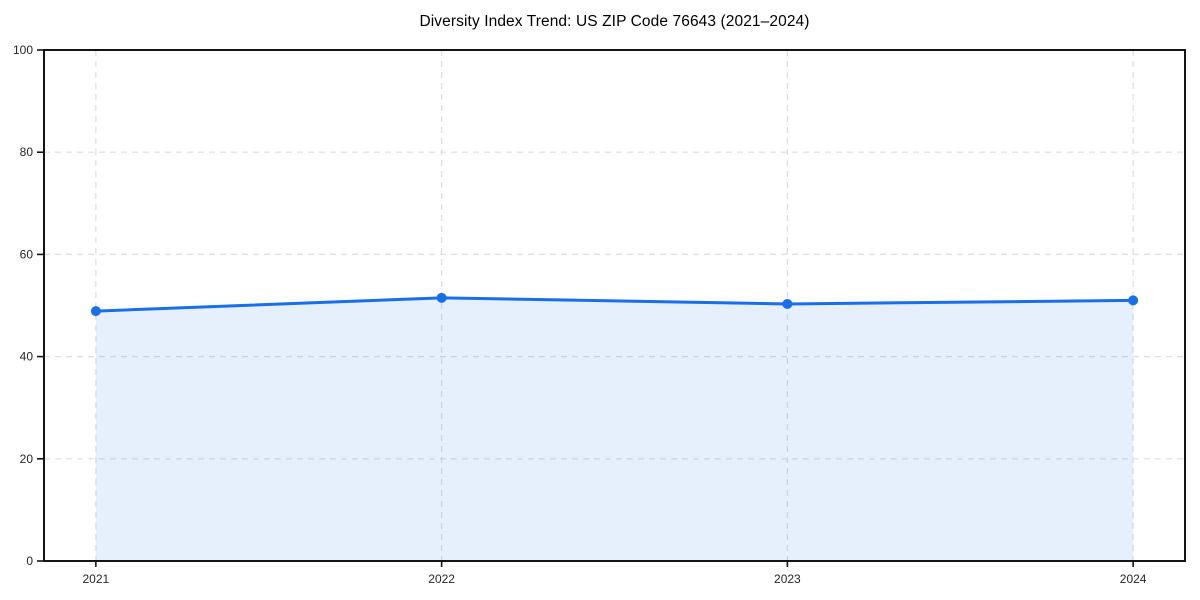 This screenshot has width=1200, height=600. What do you see at coordinates (96, 579) in the screenshot?
I see `x-tick-label: 2021` at bounding box center [96, 579].